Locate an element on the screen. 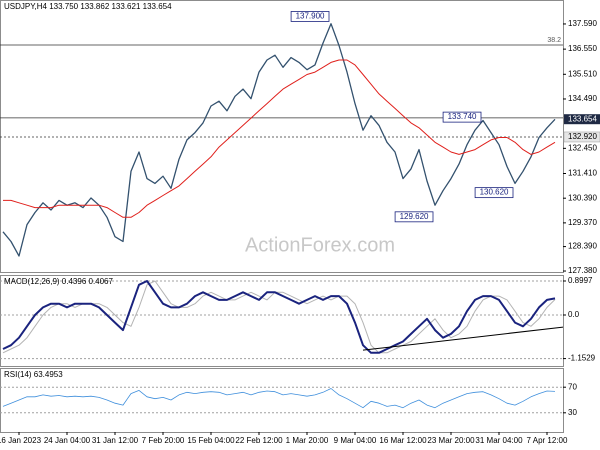  x-tick-label: 7 Apr 12:00 is located at coordinates (547, 440).